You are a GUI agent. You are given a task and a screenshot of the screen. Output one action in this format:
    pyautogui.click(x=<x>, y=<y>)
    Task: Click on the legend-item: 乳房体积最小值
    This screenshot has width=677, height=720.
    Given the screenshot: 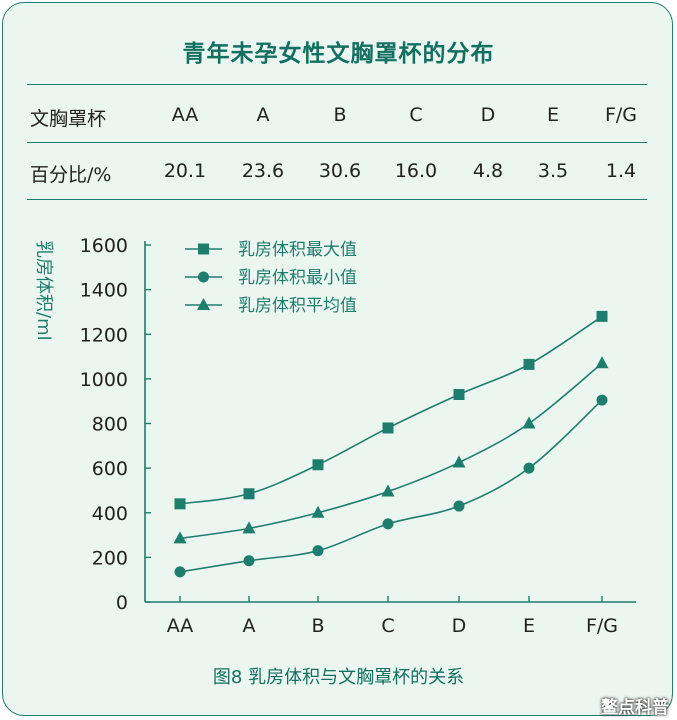 What is the action you would take?
    pyautogui.click(x=271, y=278)
    